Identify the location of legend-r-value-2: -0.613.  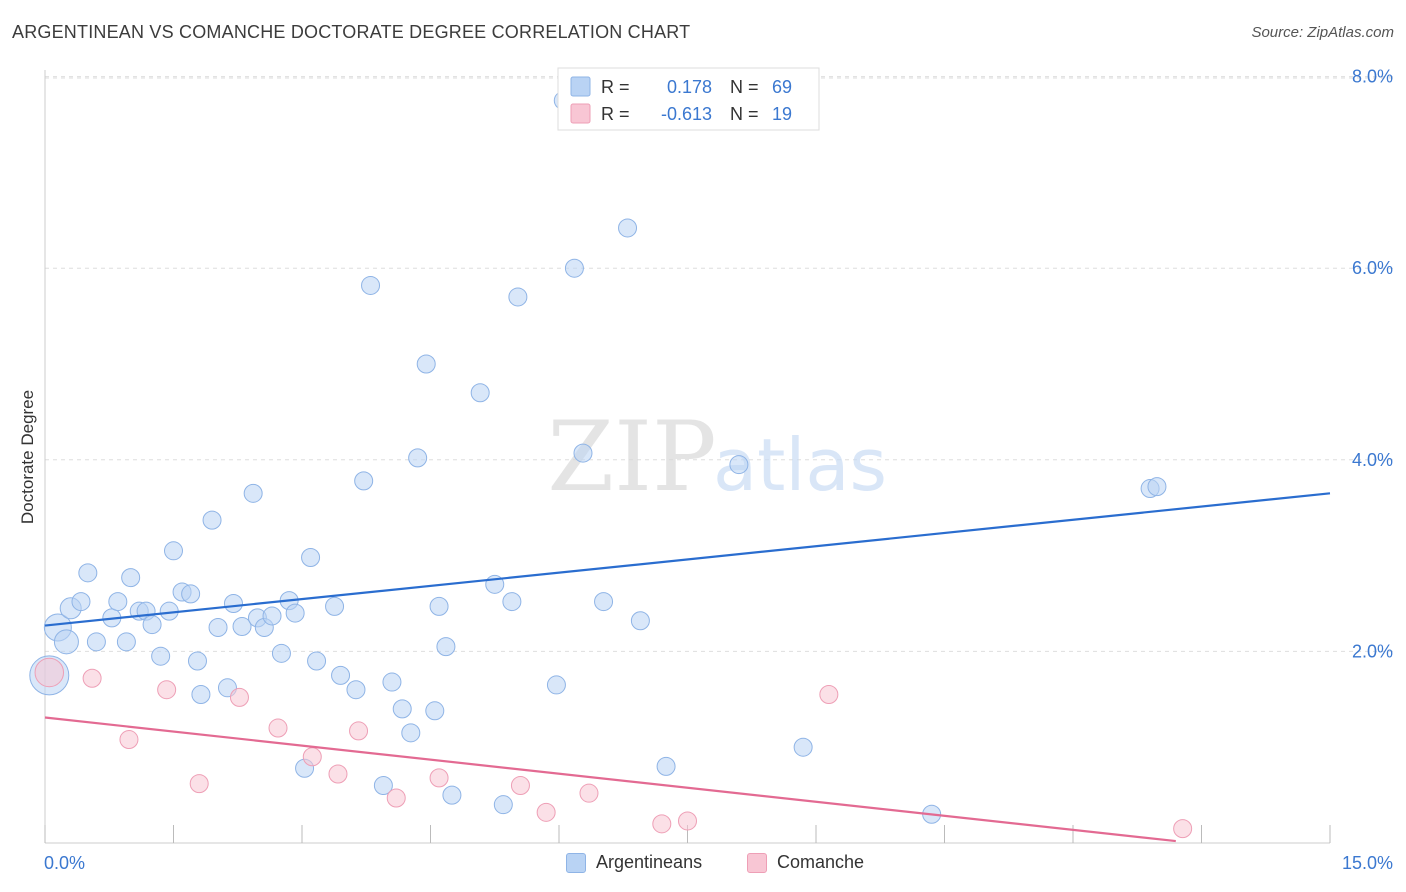
(686, 114).